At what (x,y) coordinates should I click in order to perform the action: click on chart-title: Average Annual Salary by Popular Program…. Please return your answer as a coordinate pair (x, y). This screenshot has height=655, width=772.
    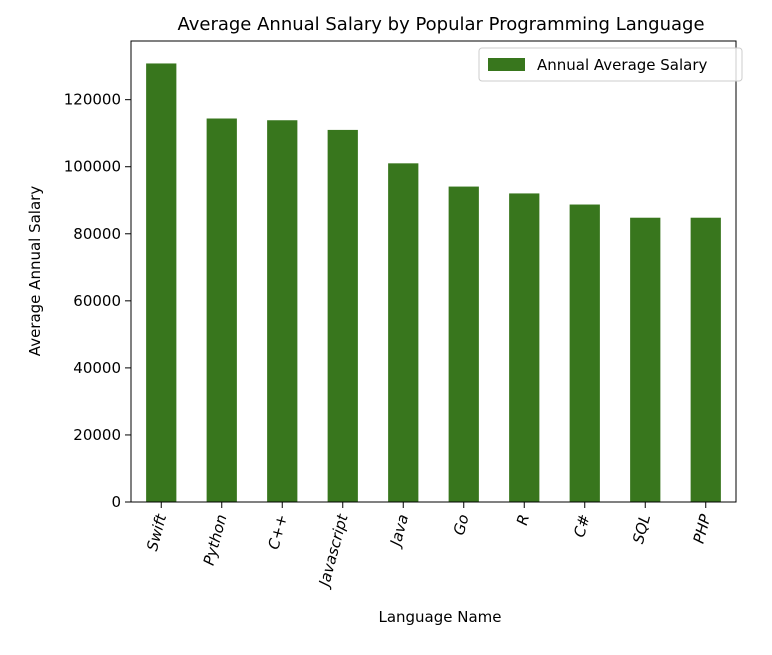
    Looking at the image, I should click on (440, 24).